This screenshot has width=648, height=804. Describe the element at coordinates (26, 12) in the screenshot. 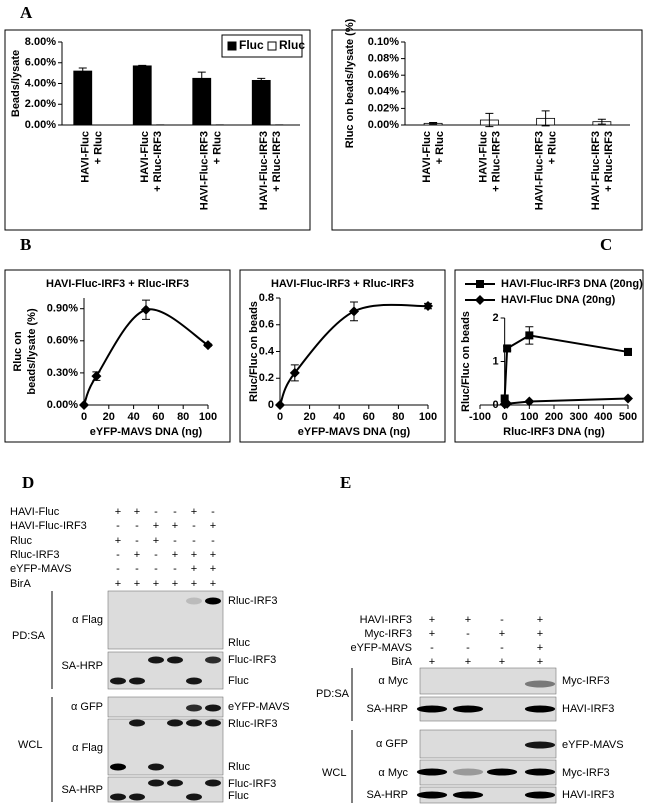

I see `panel-letter: A` at that location.